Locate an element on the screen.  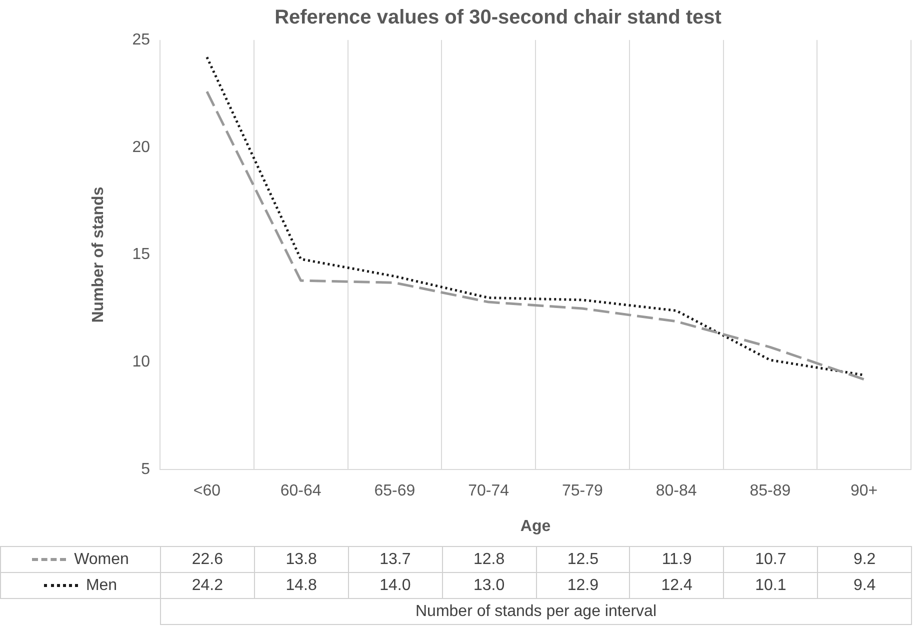
y-tick-label: 20 is located at coordinates (141, 147).